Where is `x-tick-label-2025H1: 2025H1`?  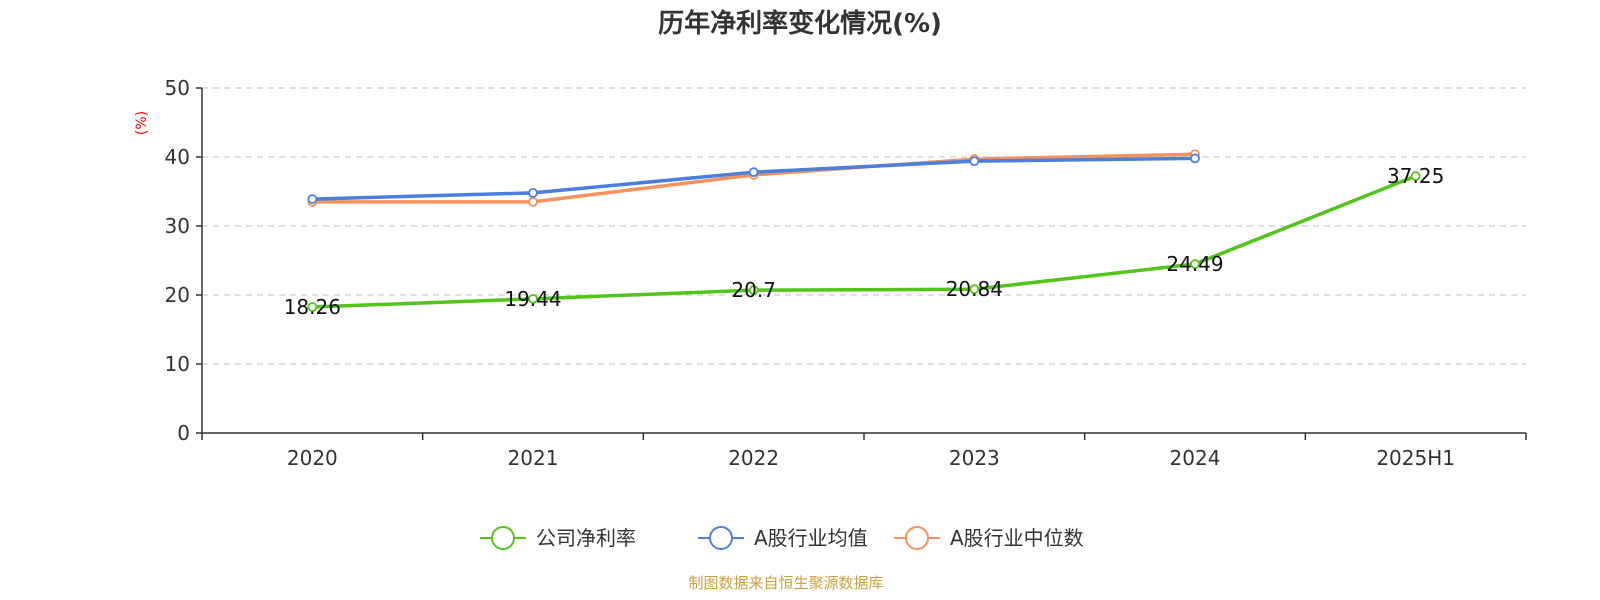
x-tick-label-2025H1: 2025H1 is located at coordinates (1415, 458).